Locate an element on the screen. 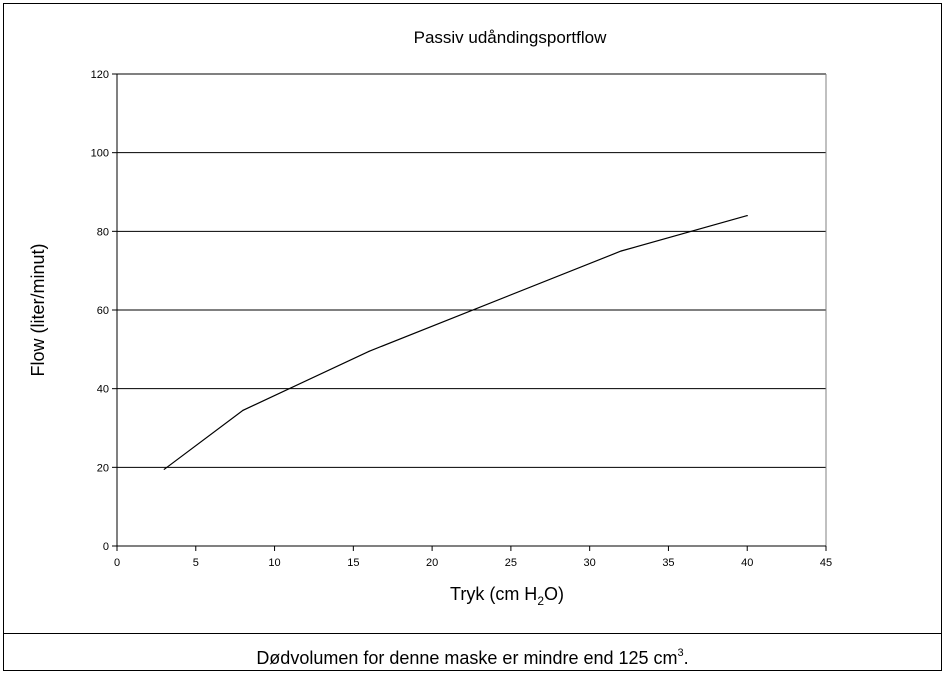 The image size is (946, 675). caption-superscript: 3 is located at coordinates (680, 653).